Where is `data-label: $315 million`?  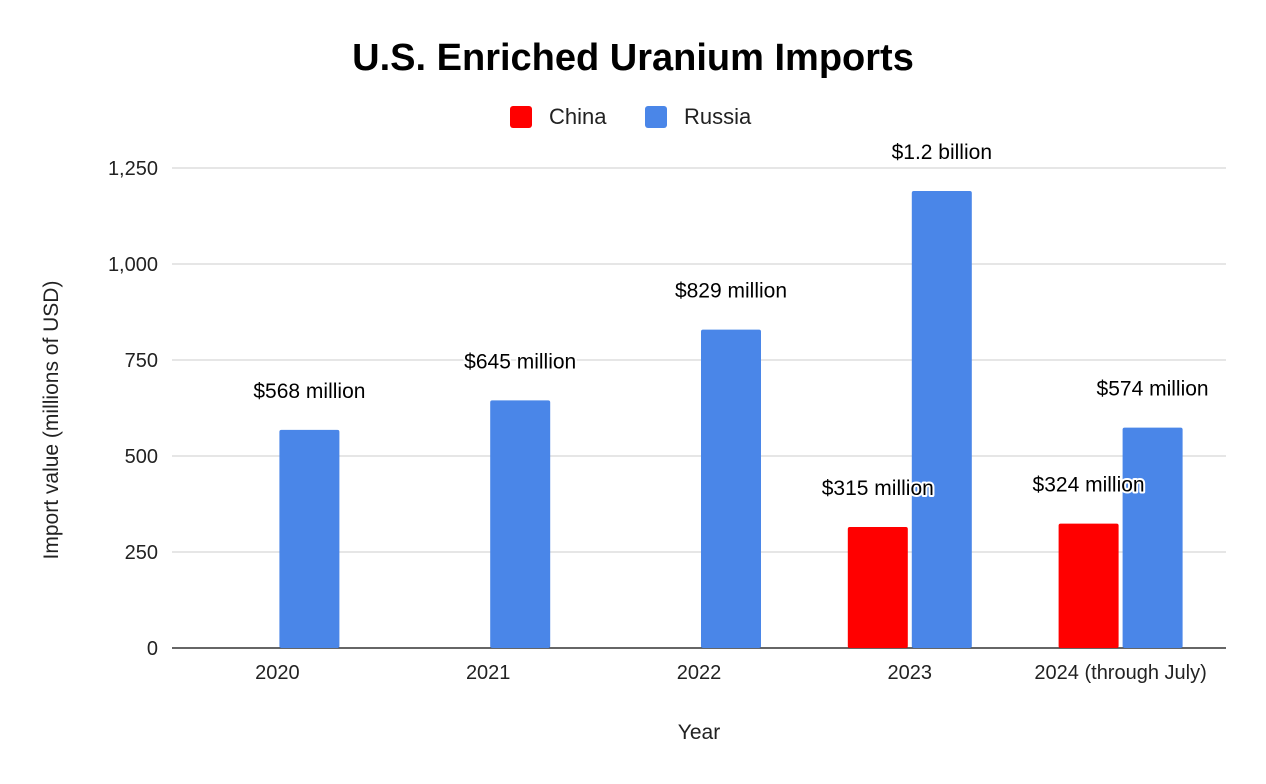 data-label: $315 million is located at coordinates (878, 488).